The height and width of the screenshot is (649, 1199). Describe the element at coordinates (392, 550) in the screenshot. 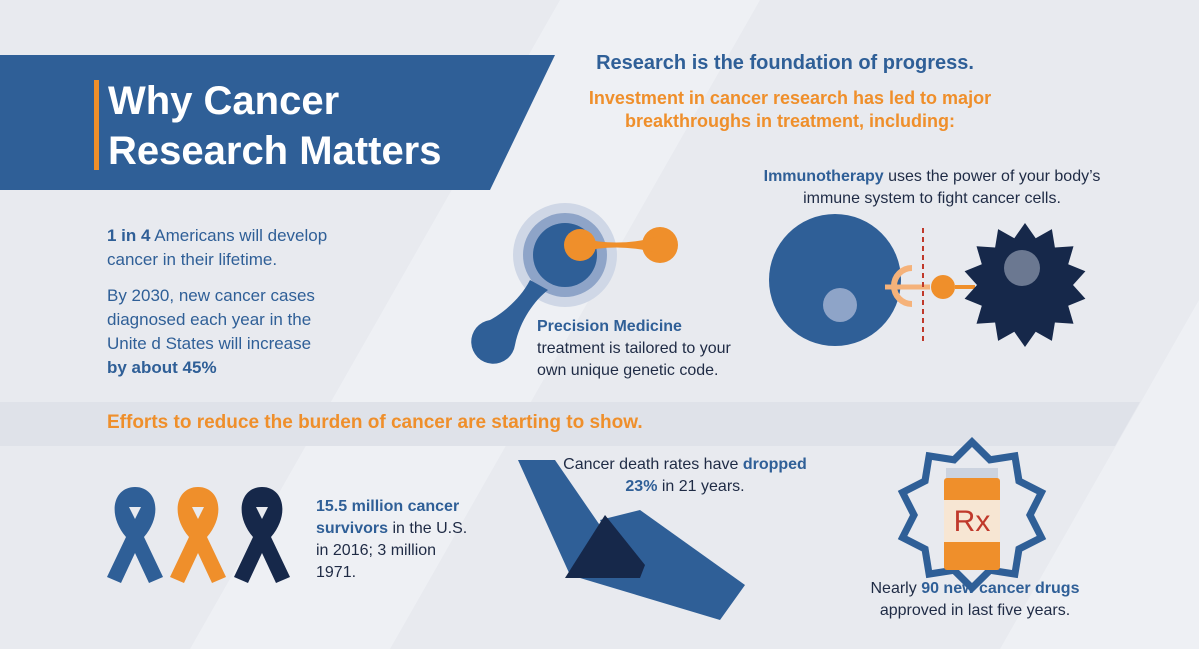

I see `body: in the U.S. in 2016; 3 million 1971.` at that location.